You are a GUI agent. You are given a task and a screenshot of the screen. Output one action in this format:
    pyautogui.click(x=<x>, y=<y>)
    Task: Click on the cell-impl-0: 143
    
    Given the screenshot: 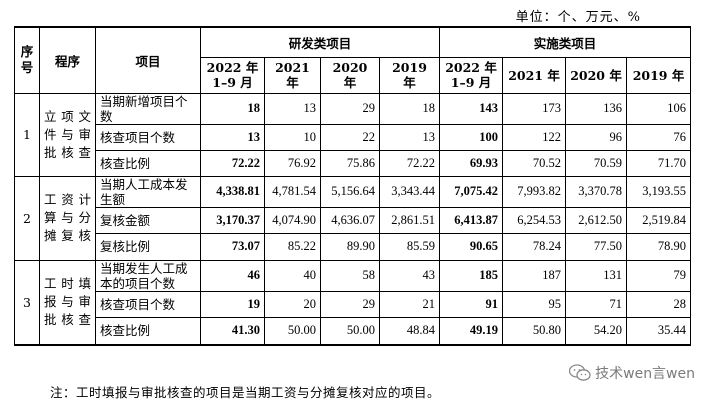 What is the action you would take?
    pyautogui.click(x=471, y=108)
    